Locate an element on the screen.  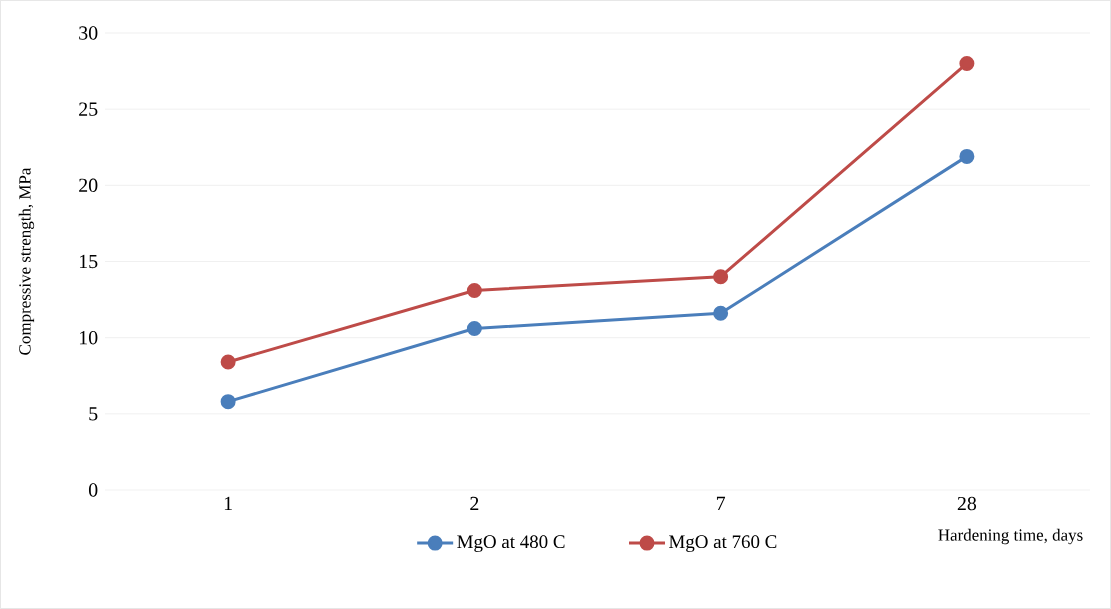
x-tick-label: 1 is located at coordinates (228, 503).